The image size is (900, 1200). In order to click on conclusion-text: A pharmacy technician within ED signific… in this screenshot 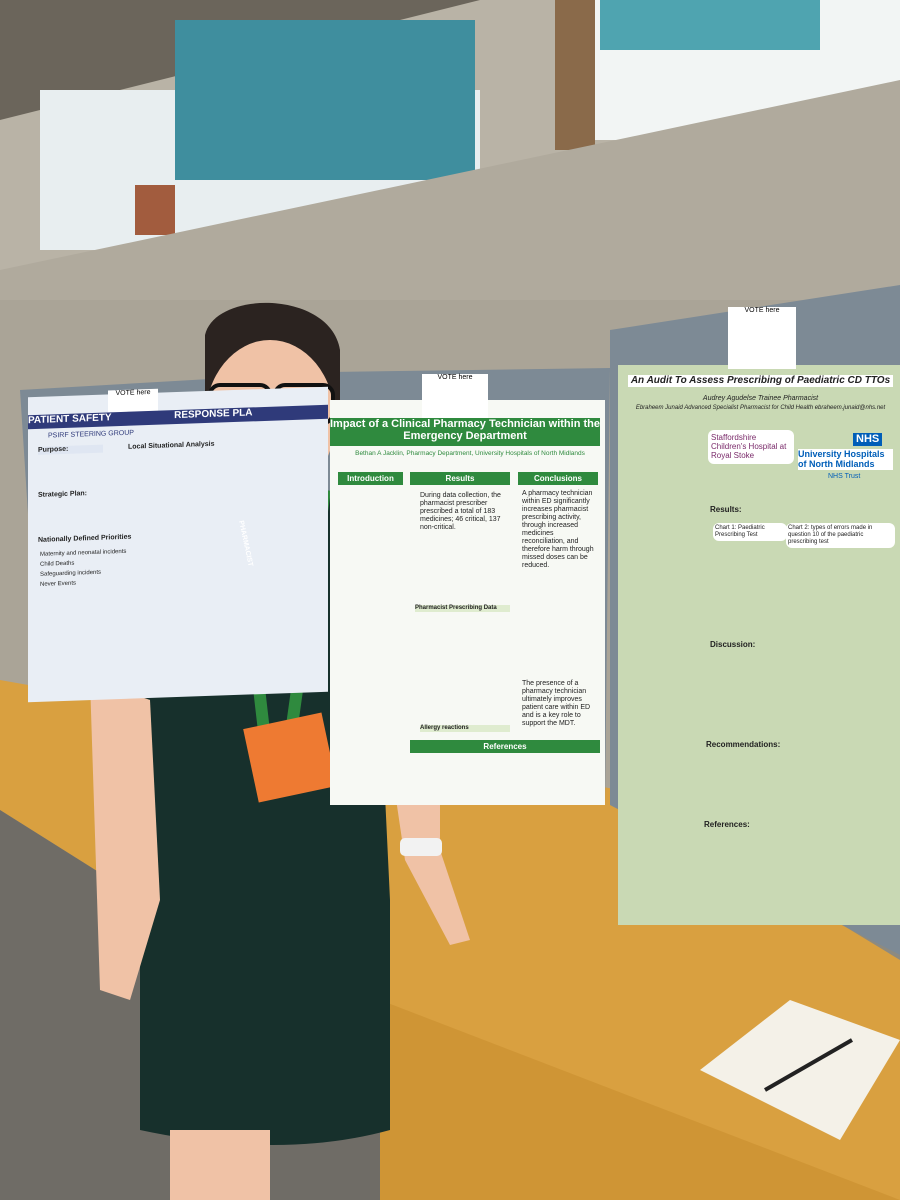, I will do `click(558, 530)`.